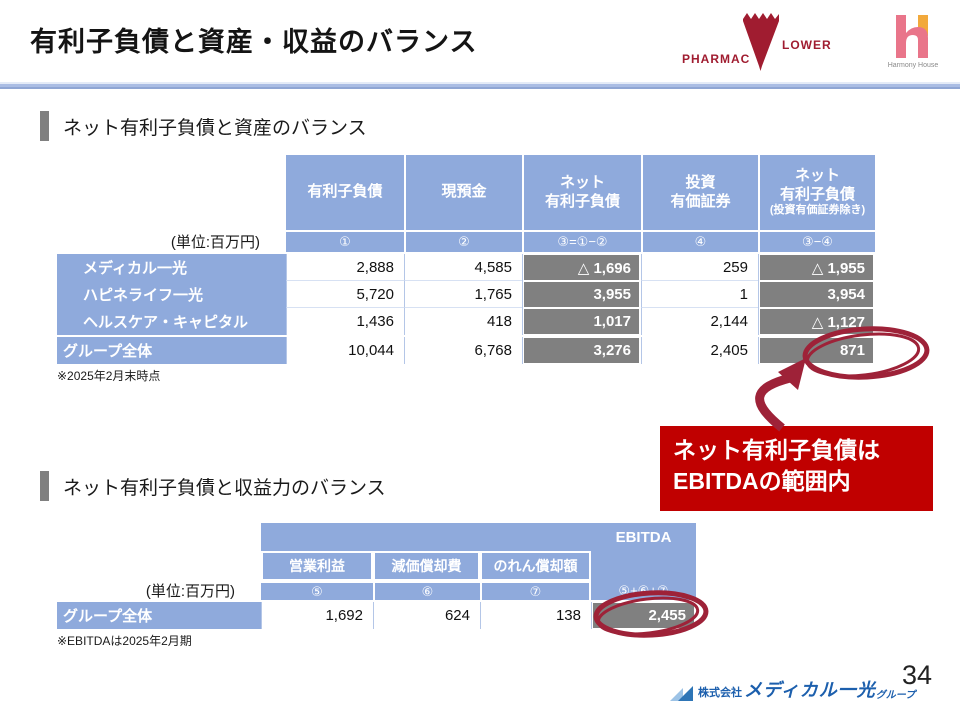 The image size is (960, 720). Describe the element at coordinates (816, 294) in the screenshot. I see `cell-netdebt-ex: 3,954` at that location.